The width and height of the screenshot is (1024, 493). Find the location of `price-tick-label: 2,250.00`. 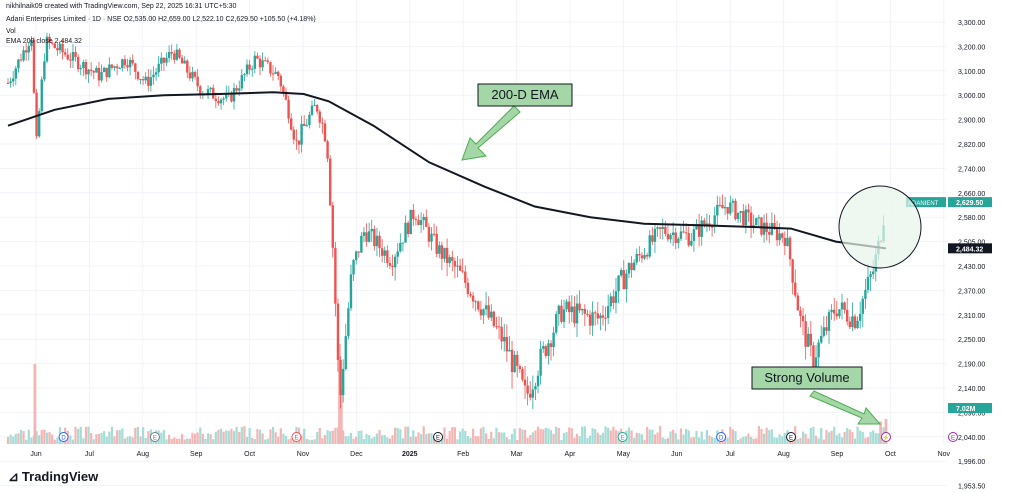

price-tick-label: 2,250.00 is located at coordinates (971, 340).